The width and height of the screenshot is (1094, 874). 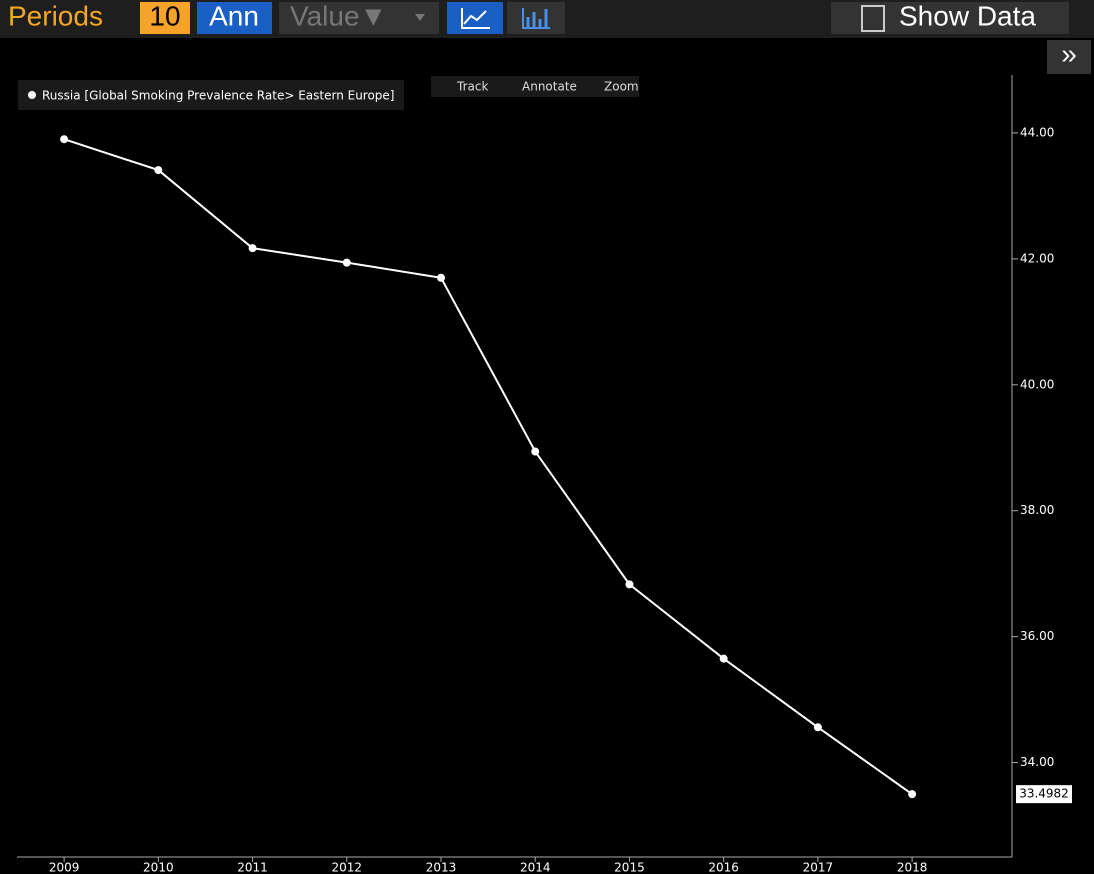 What do you see at coordinates (1037, 762) in the screenshot?
I see `y-tick-label: 34.00` at bounding box center [1037, 762].